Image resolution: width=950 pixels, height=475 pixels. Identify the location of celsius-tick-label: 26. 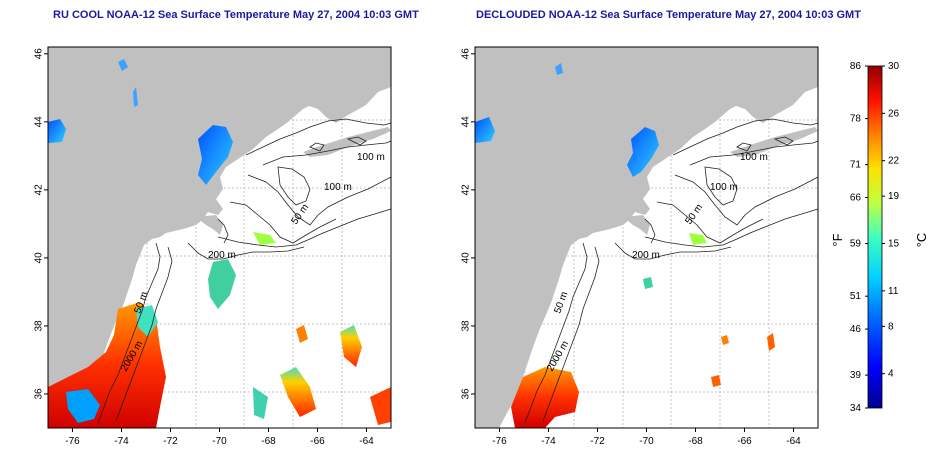
(894, 113).